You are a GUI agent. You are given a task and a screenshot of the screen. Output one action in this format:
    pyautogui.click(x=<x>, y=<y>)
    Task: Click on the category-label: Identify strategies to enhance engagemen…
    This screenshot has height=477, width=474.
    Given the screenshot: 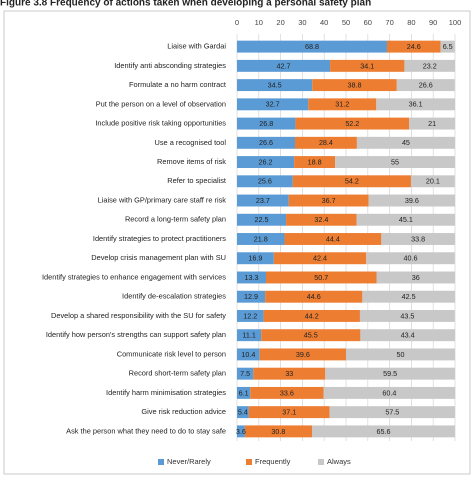 What is the action you would take?
    pyautogui.click(x=134, y=276)
    